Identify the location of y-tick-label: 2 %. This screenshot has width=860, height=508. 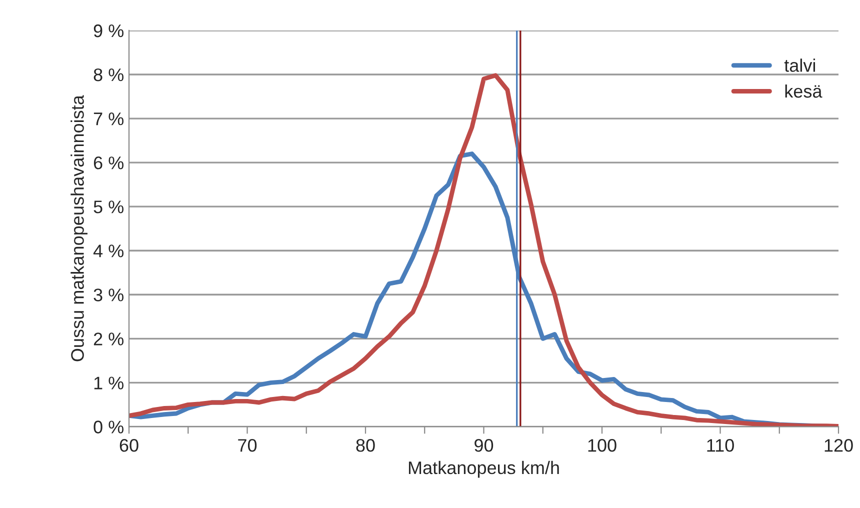
(109, 339).